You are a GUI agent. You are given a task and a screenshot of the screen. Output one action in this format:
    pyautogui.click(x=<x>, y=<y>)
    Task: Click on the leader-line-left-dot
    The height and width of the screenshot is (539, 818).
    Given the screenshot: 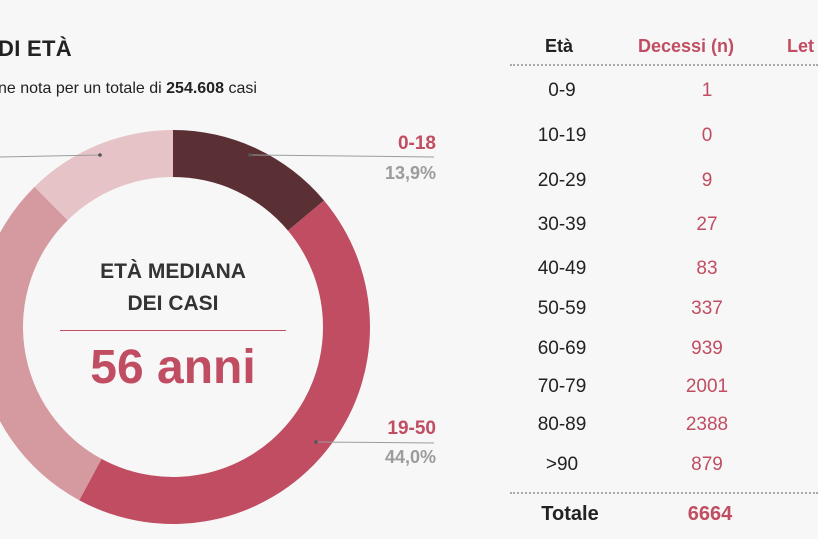 What is the action you would take?
    pyautogui.click(x=100, y=155)
    